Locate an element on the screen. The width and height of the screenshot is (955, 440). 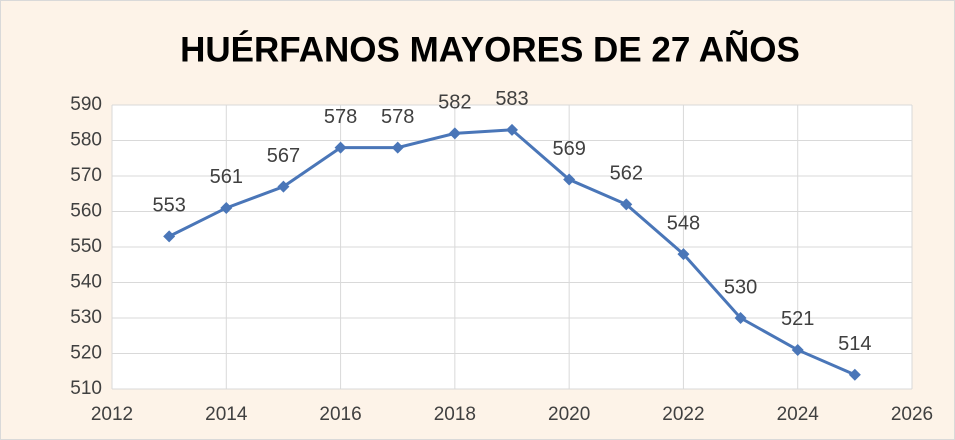
x-tick-label: 2026 is located at coordinates (912, 414).